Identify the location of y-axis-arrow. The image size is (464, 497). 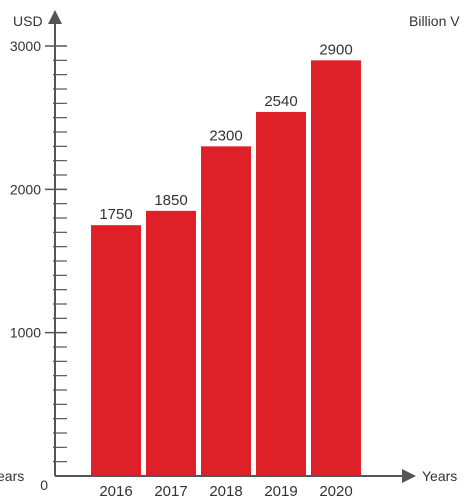
(55, 17).